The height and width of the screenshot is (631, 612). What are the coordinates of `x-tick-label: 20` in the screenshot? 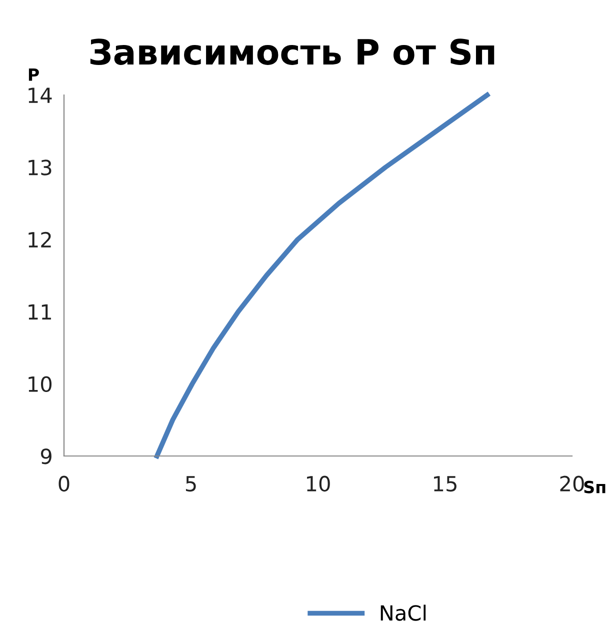 It's located at (572, 484).